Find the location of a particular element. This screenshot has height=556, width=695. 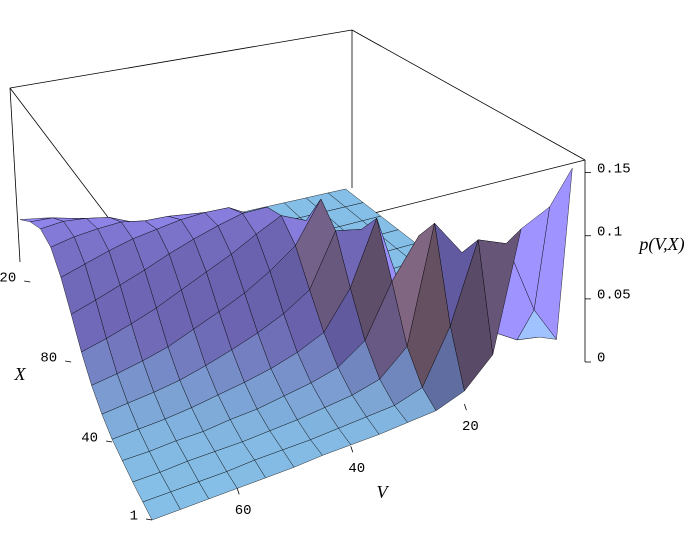

surface-patch is located at coordinates (161, 506).